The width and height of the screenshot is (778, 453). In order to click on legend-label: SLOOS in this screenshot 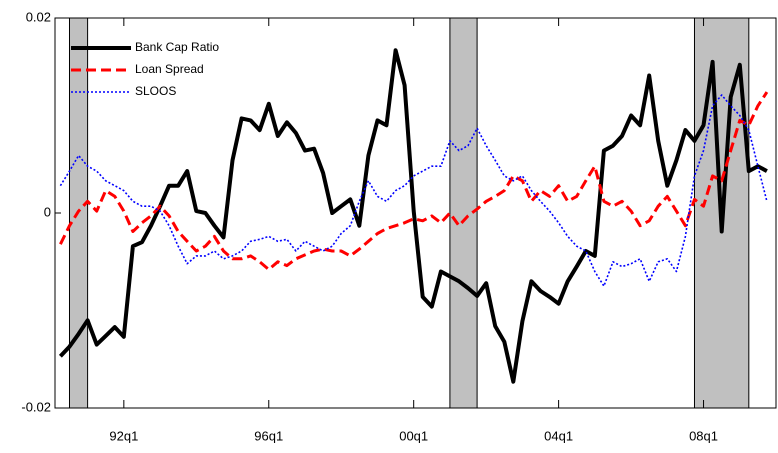, I will do `click(155, 91)`.